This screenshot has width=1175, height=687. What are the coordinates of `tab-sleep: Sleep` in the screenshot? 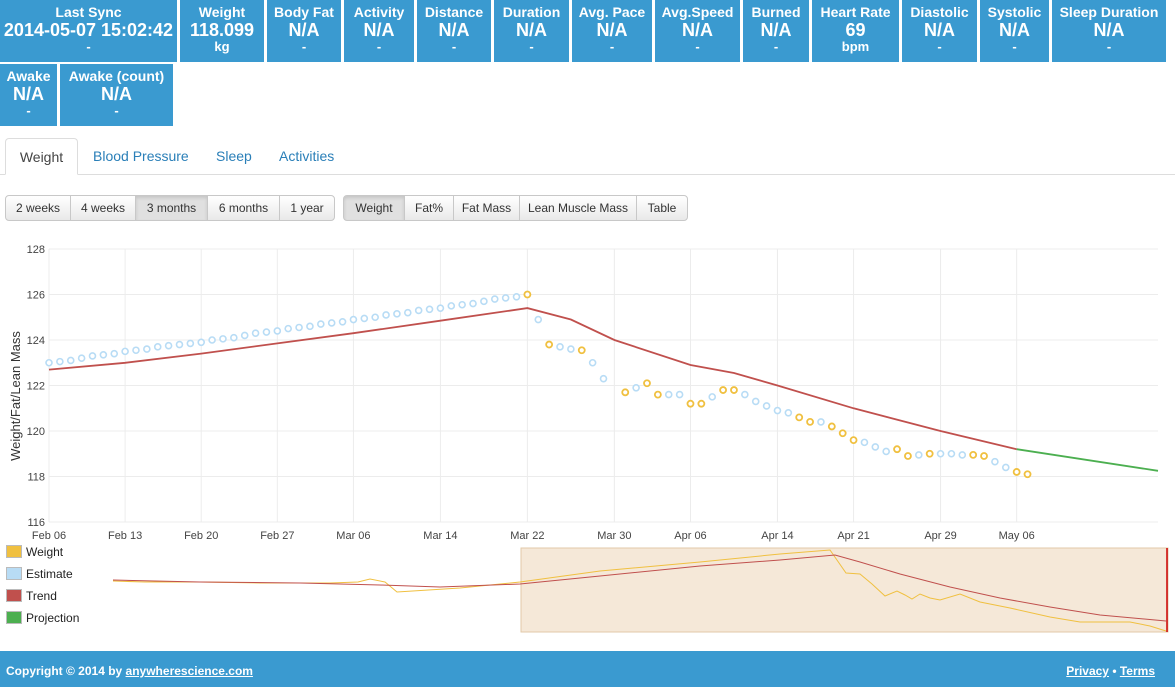 It's located at (234, 156).